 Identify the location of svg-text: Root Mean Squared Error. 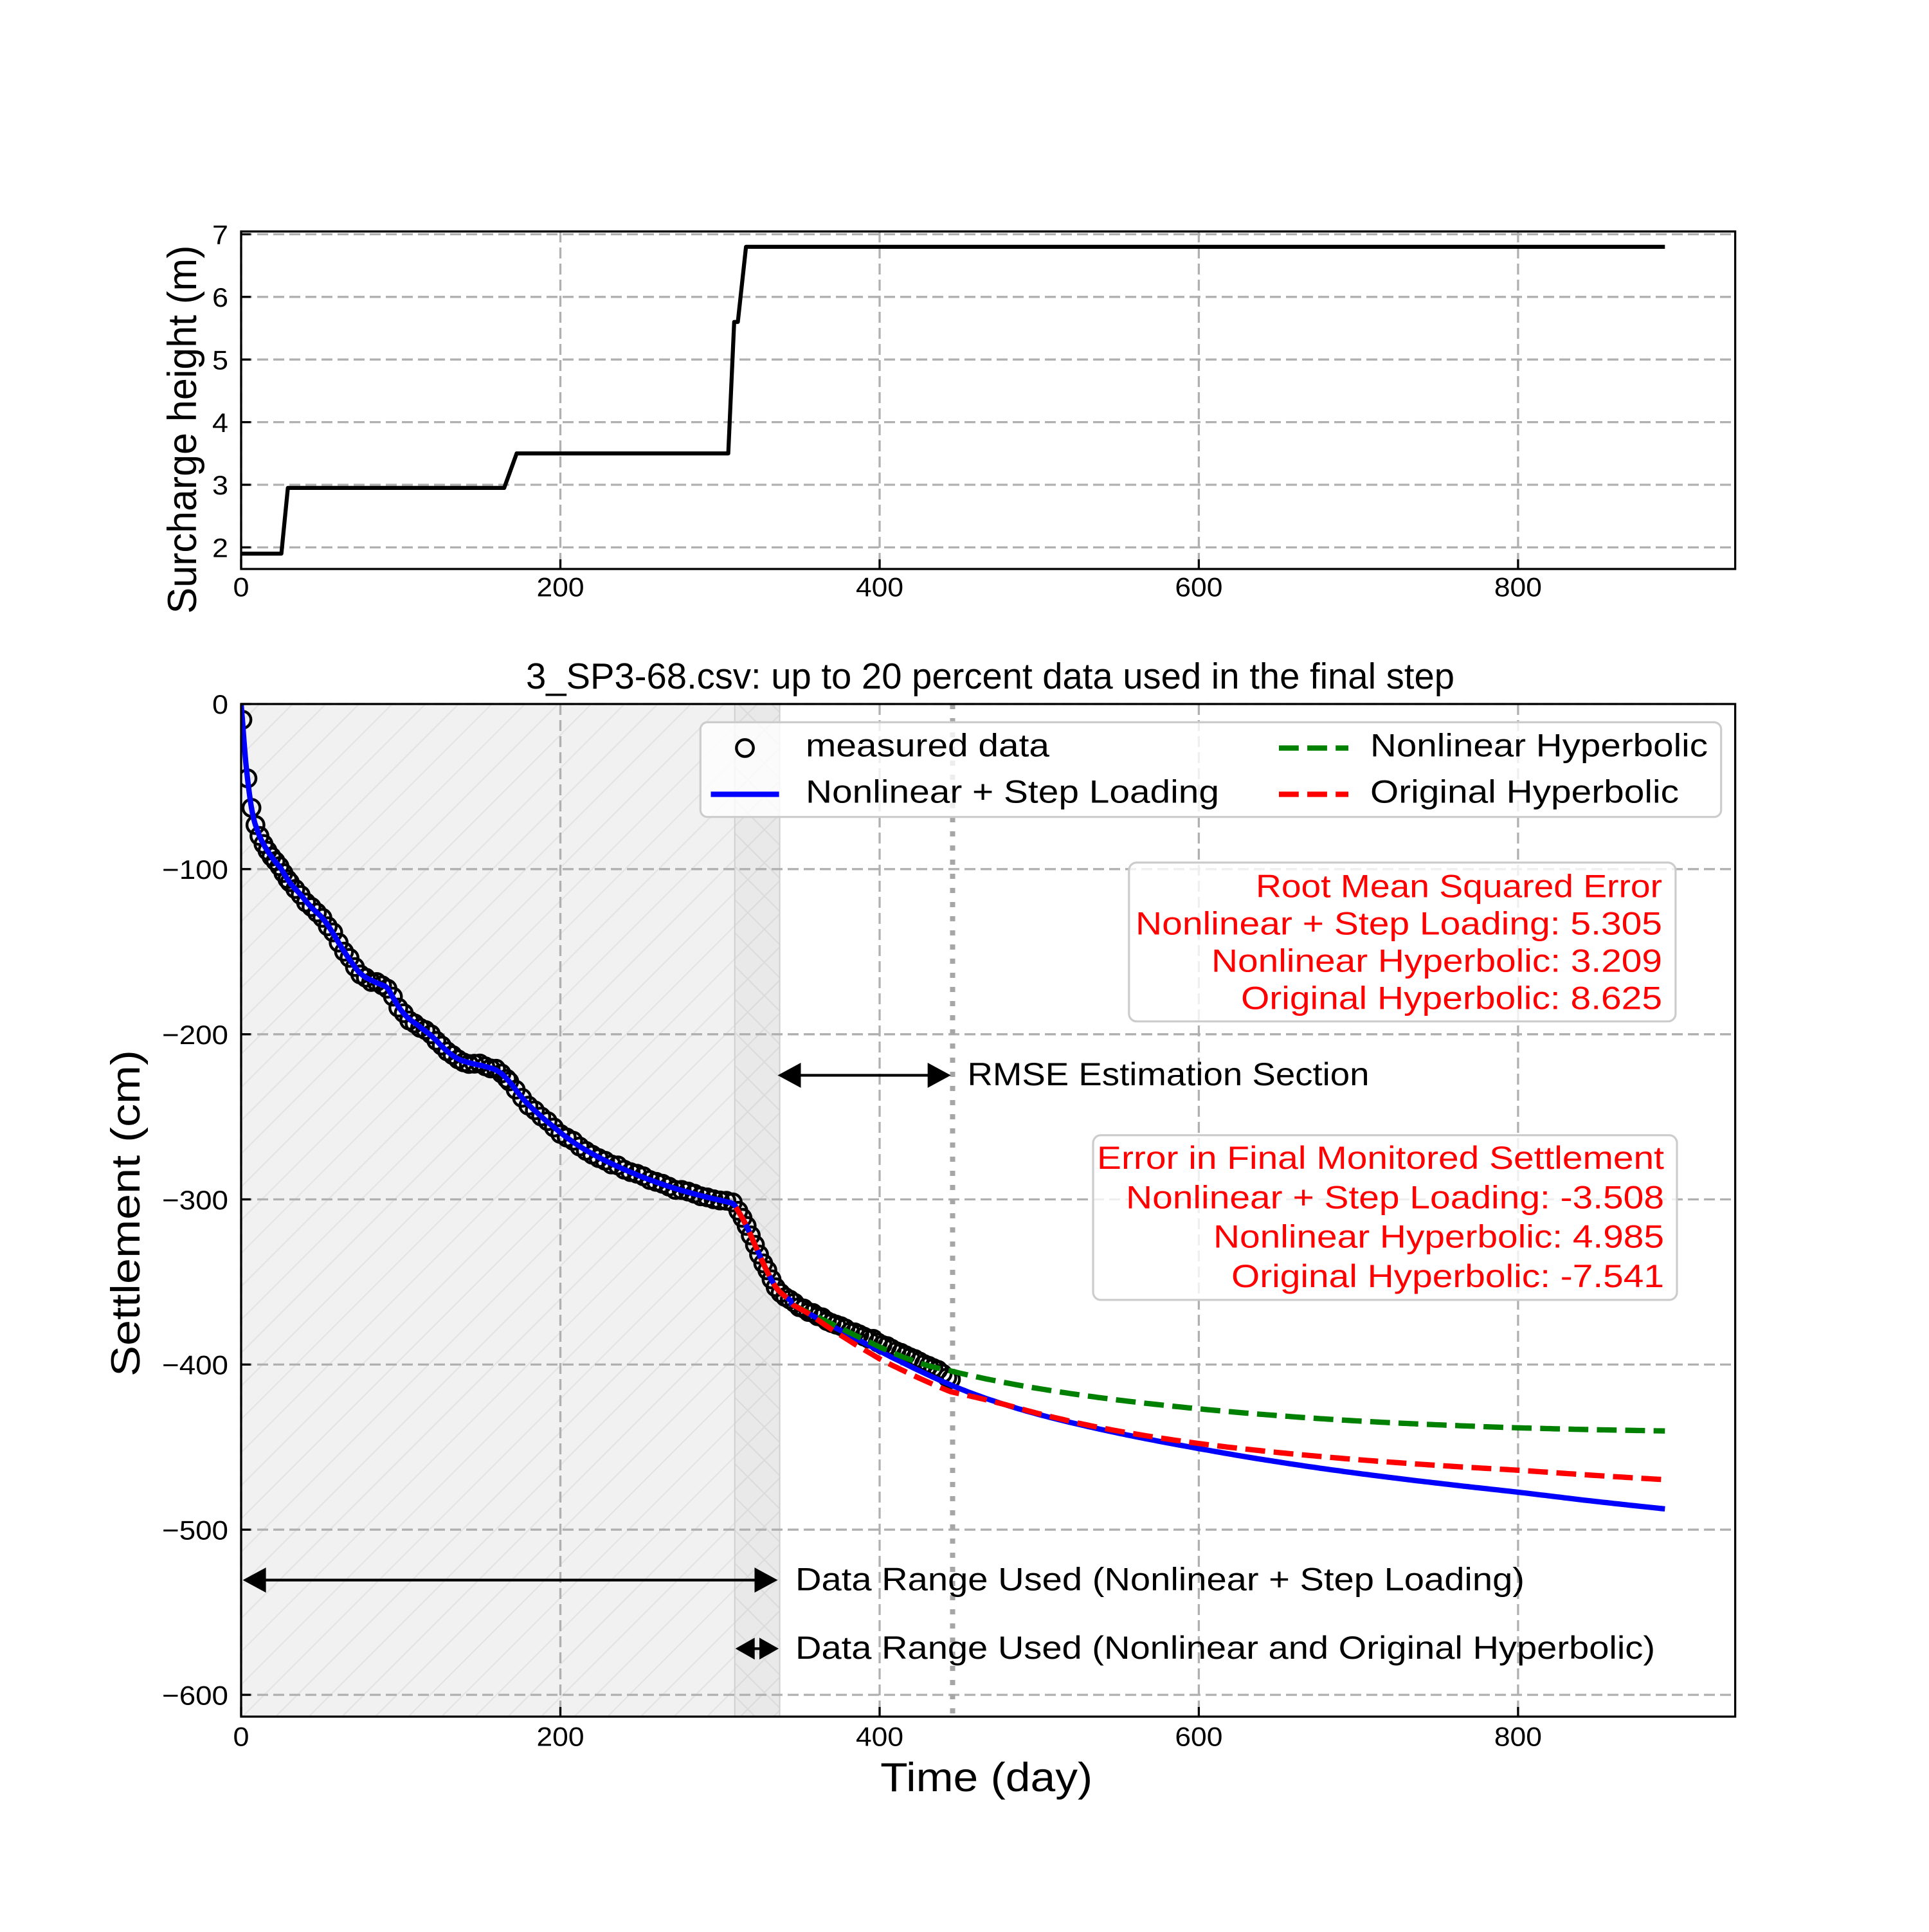
(1459, 887).